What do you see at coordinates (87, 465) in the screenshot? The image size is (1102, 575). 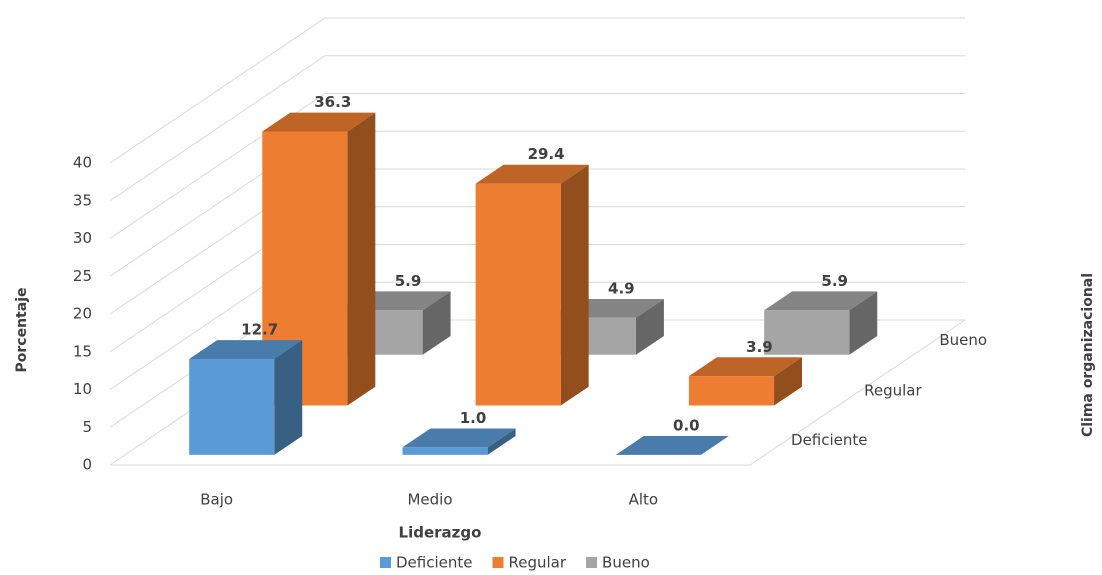 I see `y-tick-label: 0` at bounding box center [87, 465].